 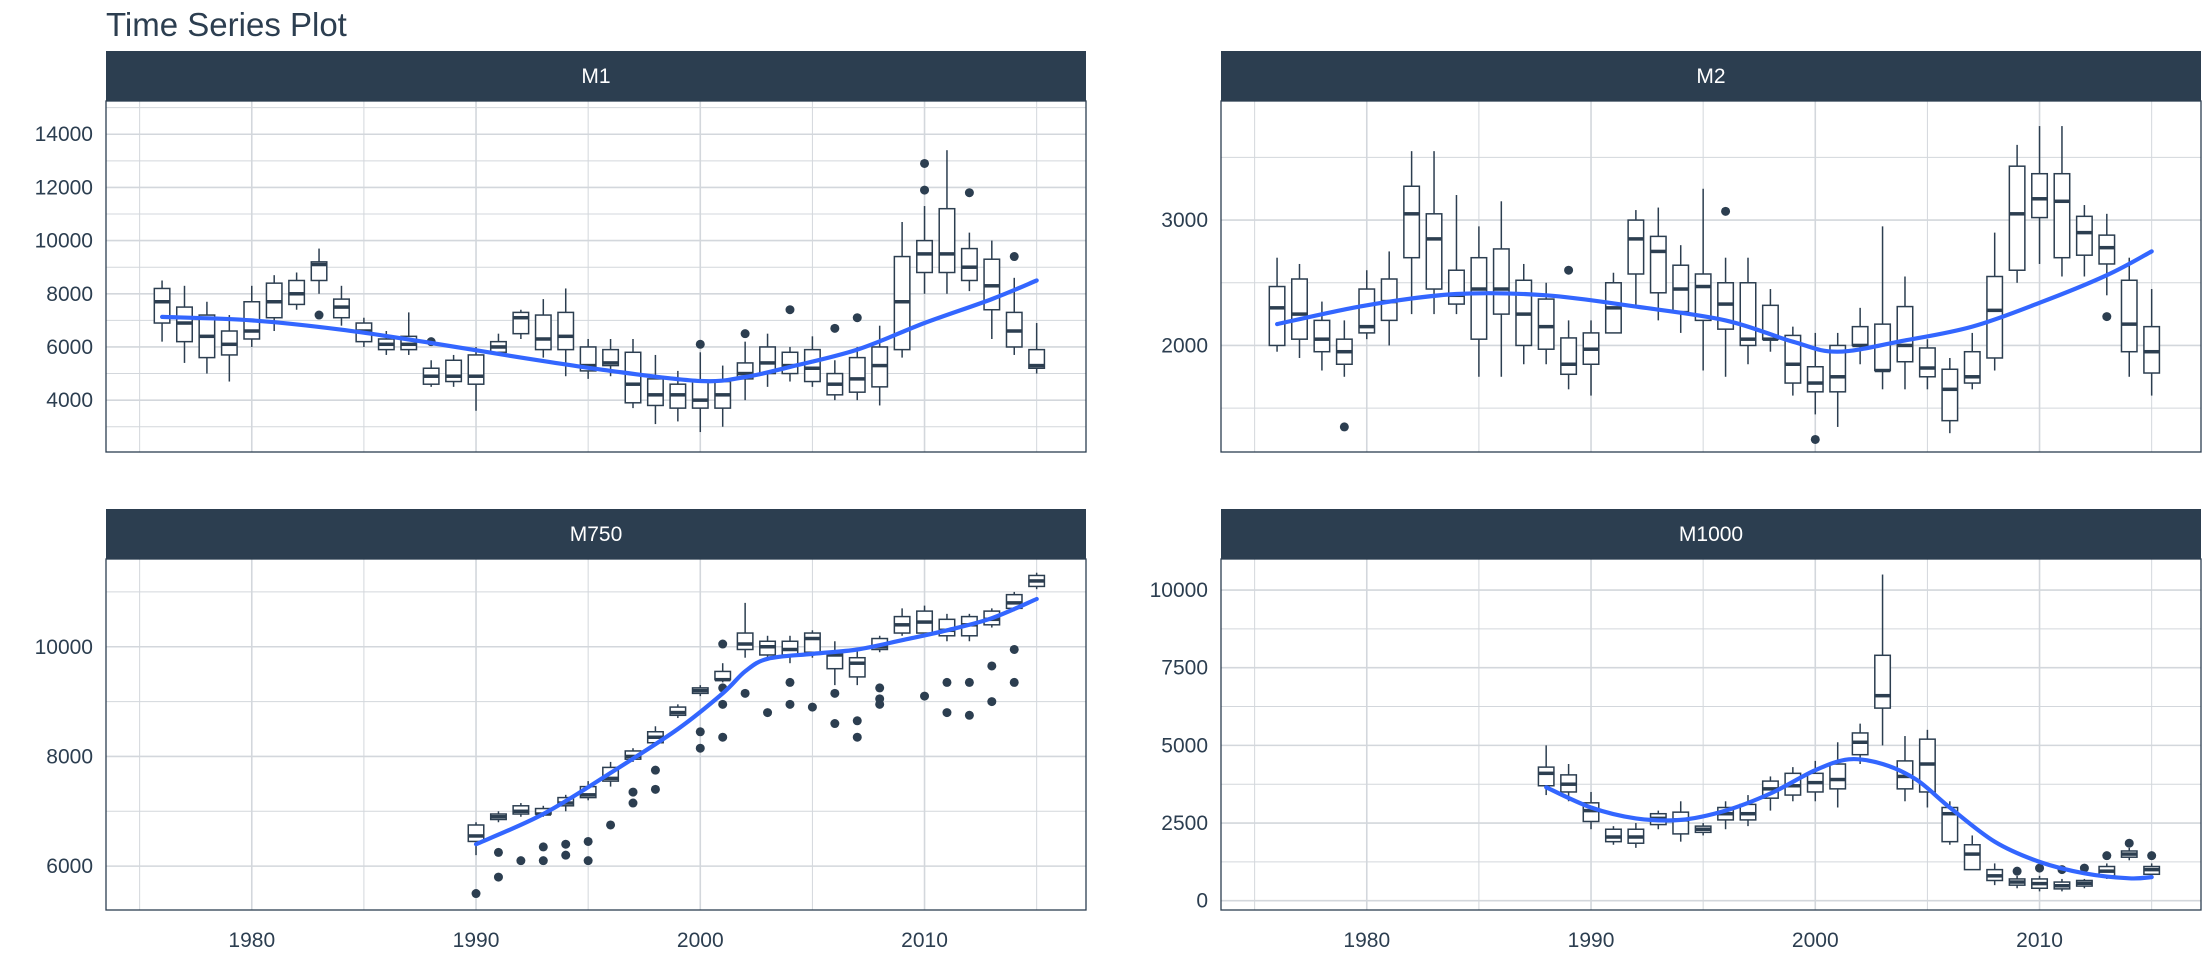 What do you see at coordinates (599, 331) in the screenshot?
I see `smooth-trend-line` at bounding box center [599, 331].